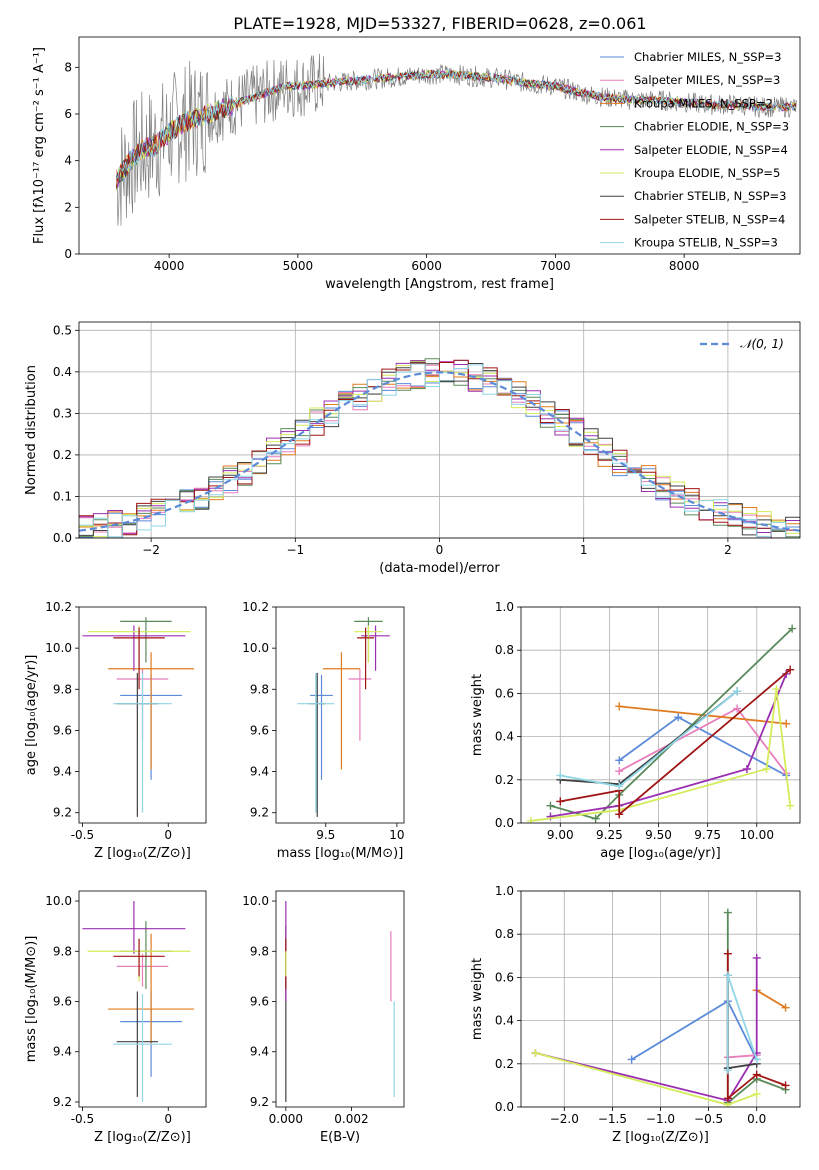  What do you see at coordinates (609, 835) in the screenshot?
I see `x-tick-label: 9.25` at bounding box center [609, 835].